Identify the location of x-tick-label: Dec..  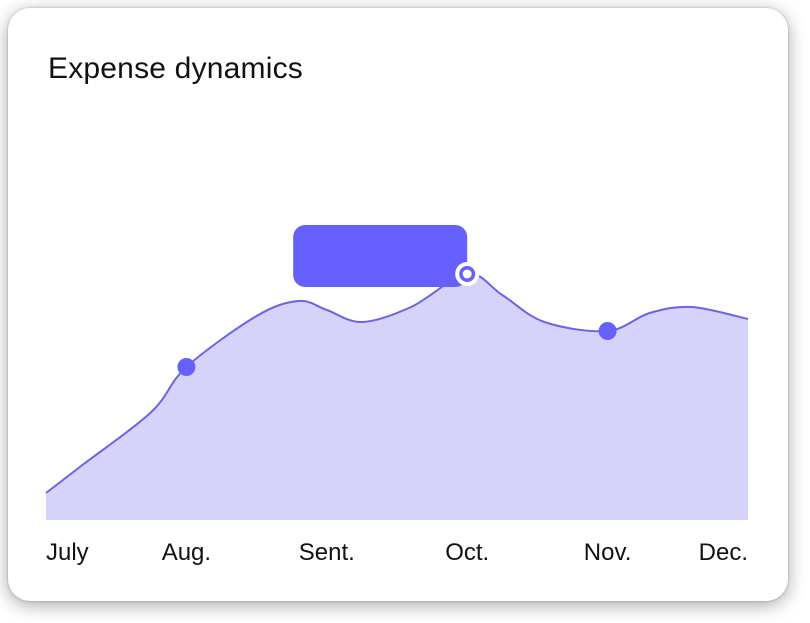
(723, 552).